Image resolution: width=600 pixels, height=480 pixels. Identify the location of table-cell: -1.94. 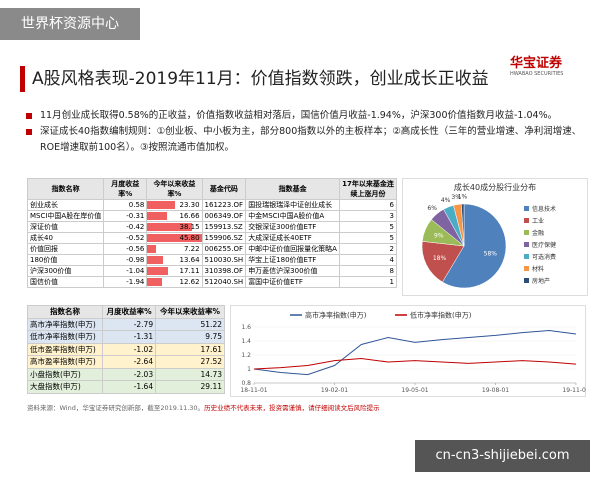
(125, 282).